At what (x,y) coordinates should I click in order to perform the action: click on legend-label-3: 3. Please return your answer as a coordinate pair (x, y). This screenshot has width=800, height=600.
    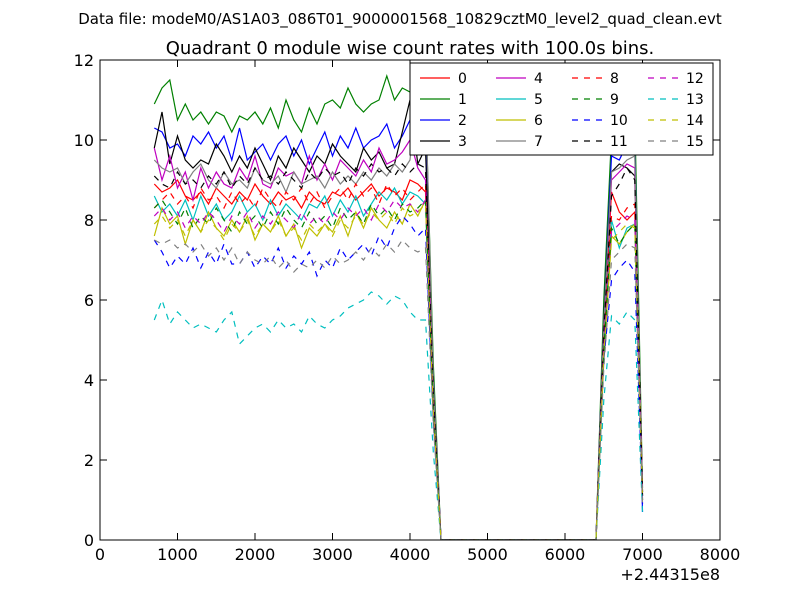
    Looking at the image, I should click on (462, 142).